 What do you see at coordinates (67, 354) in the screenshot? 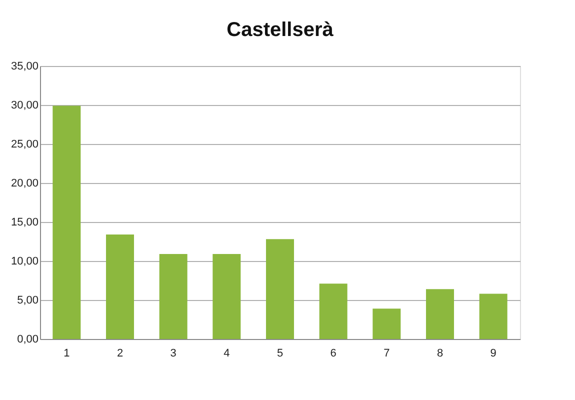
I see `x-tick-label: 1` at bounding box center [67, 354].